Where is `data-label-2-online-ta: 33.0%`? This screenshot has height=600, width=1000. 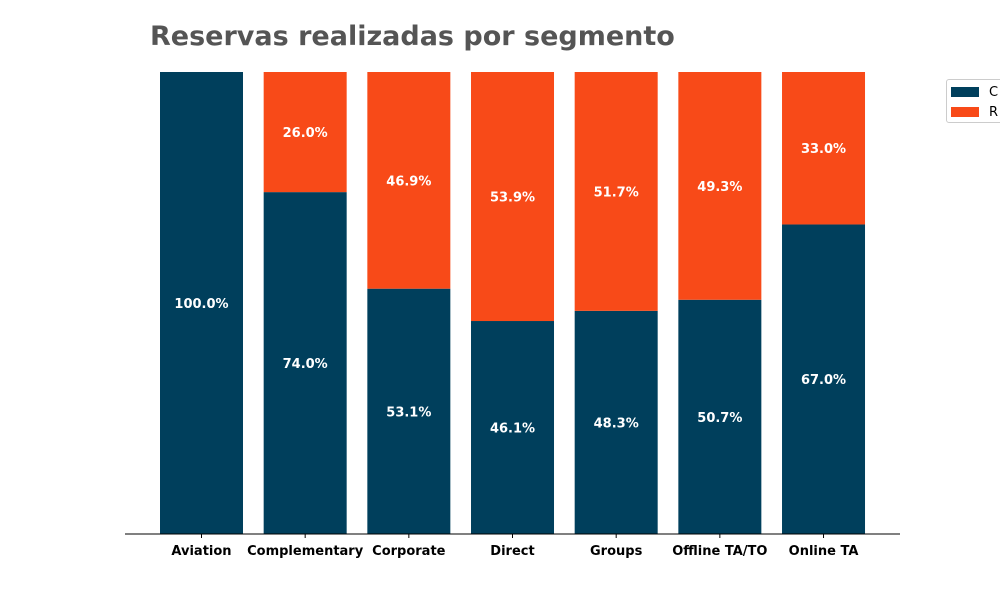 data-label-2-online-ta: 33.0% is located at coordinates (823, 149).